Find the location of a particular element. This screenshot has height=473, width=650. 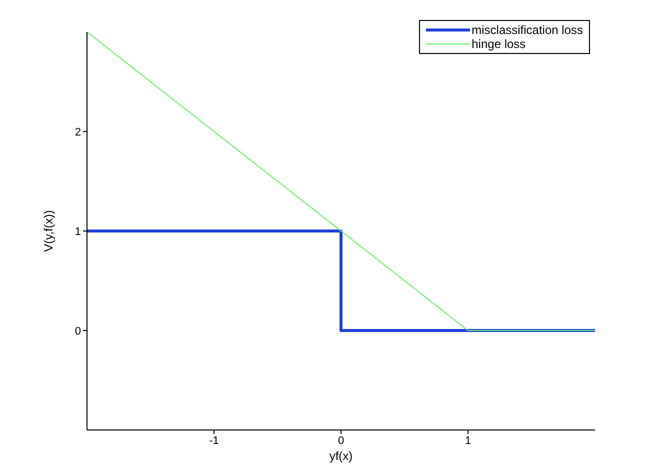

y-tick-label: 2 is located at coordinates (77, 132).